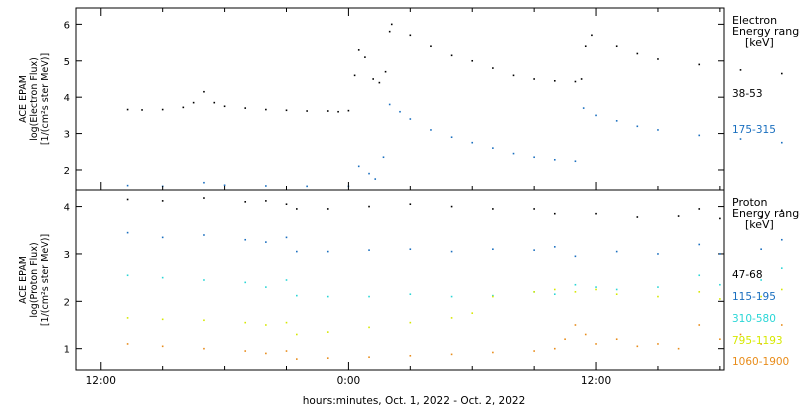 This screenshot has height=410, width=800. I want to click on y-axis-label: log(Electron Flux), so click(34, 99).